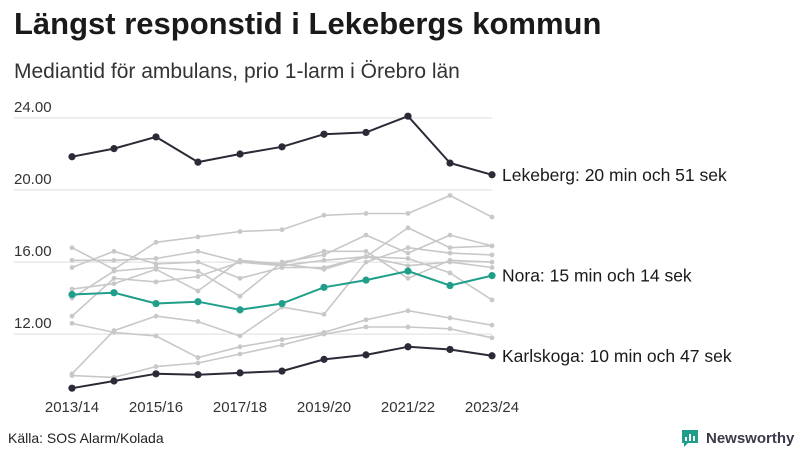 This screenshot has height=450, width=800. What do you see at coordinates (617, 356) in the screenshot?
I see `karlskoga-end-label: Karlskoga: 10 min och 47 sek` at bounding box center [617, 356].